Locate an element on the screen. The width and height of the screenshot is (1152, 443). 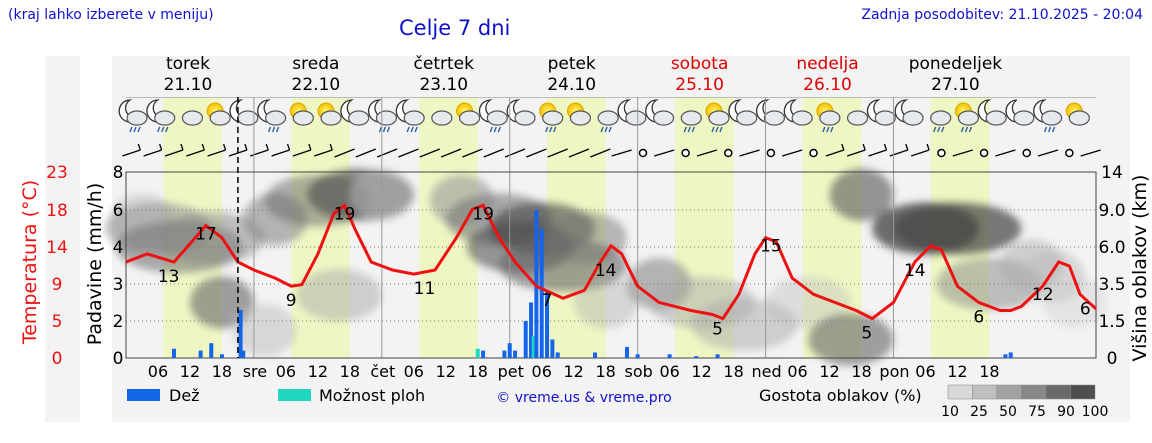
day-date-1: 22.10 is located at coordinates (316, 85).